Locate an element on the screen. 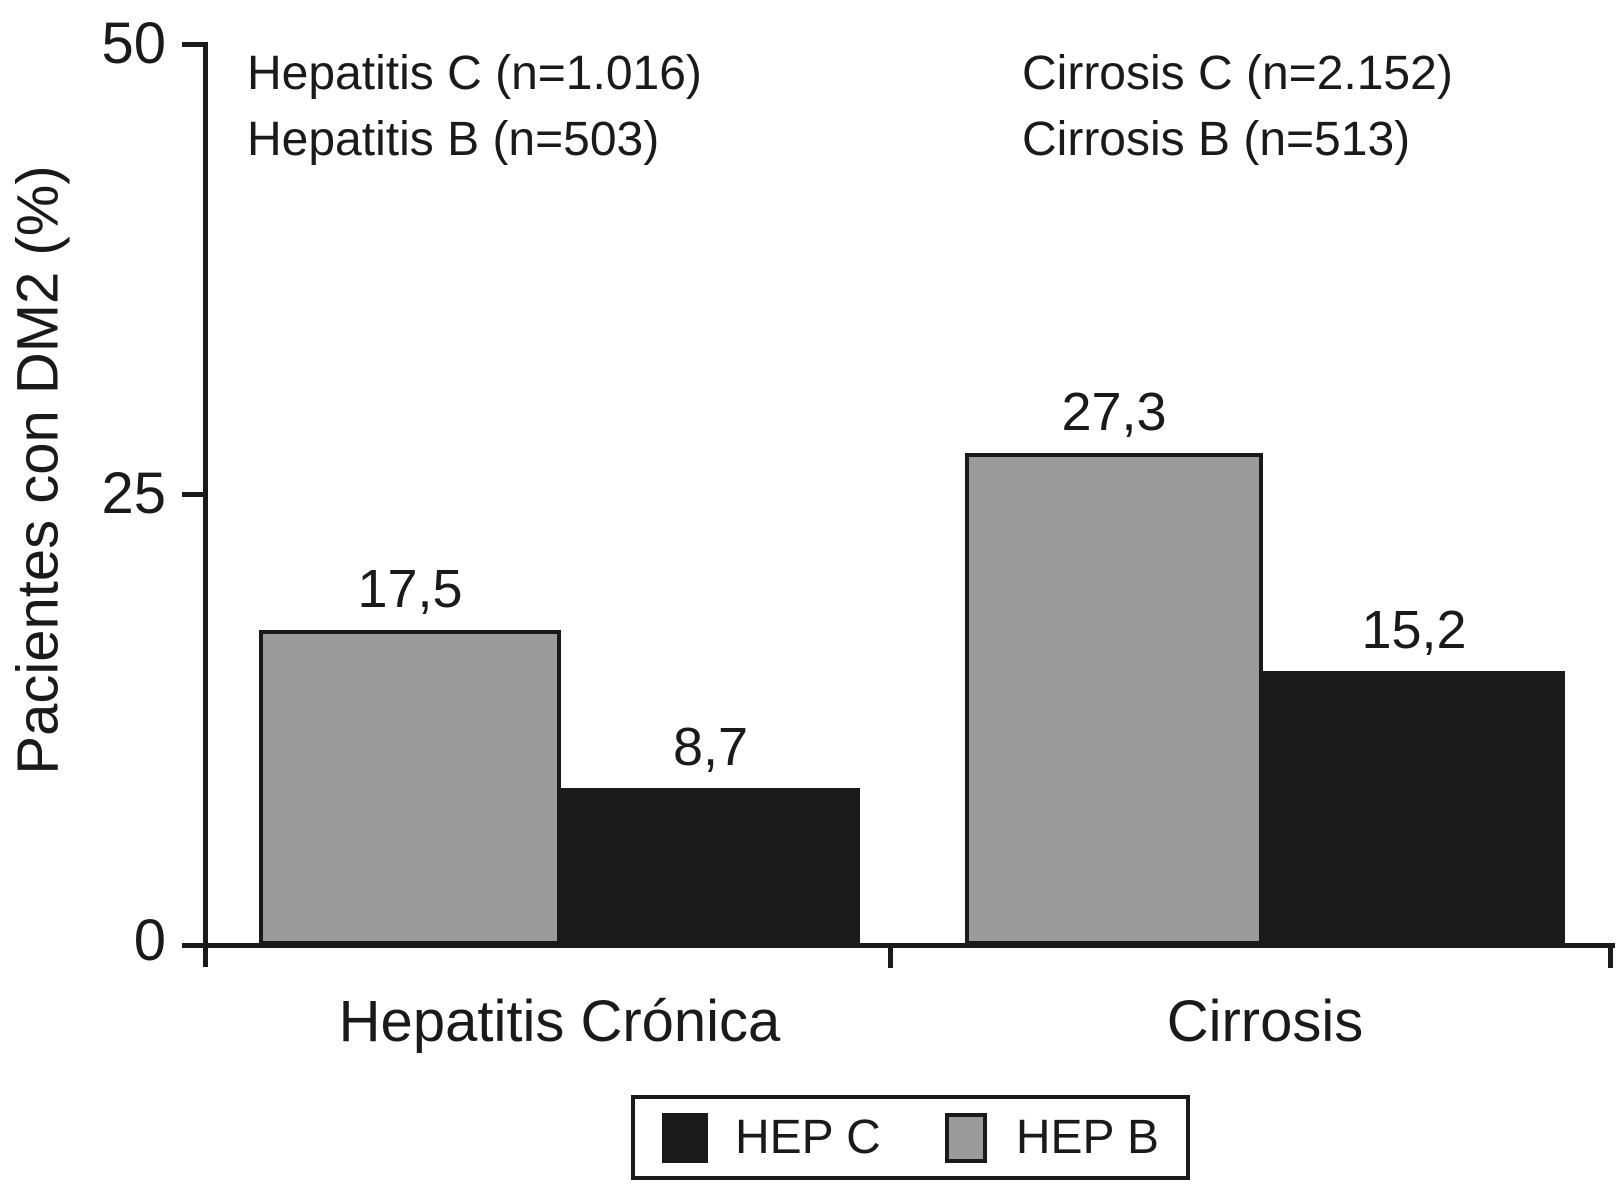 The image size is (1618, 1184). bar-value-label: 15,2 is located at coordinates (1414, 630).